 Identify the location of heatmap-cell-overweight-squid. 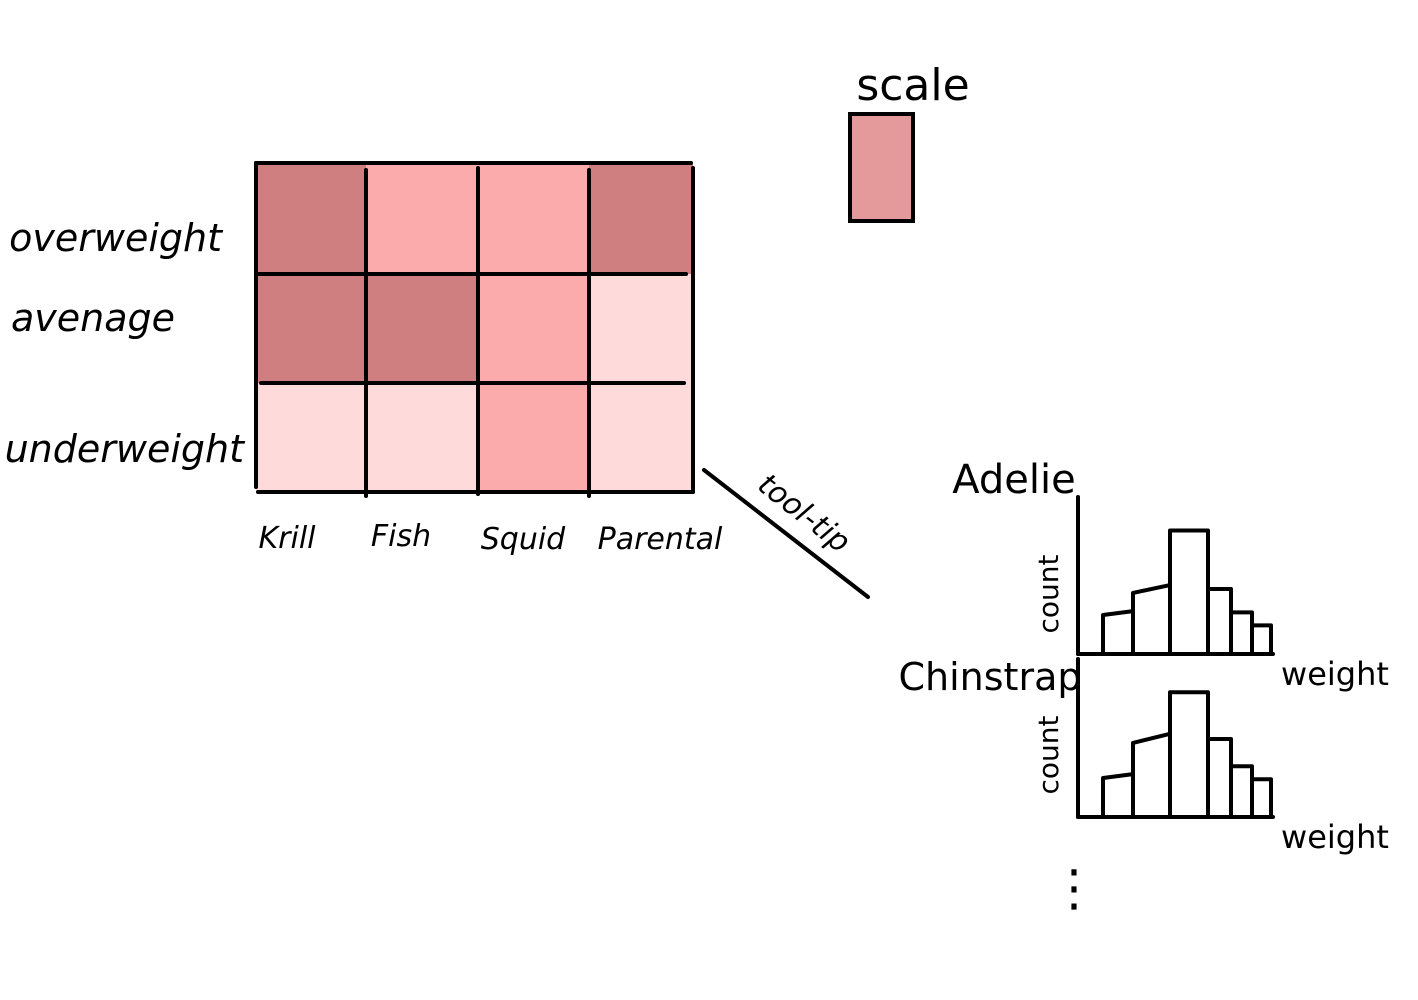
(533, 218).